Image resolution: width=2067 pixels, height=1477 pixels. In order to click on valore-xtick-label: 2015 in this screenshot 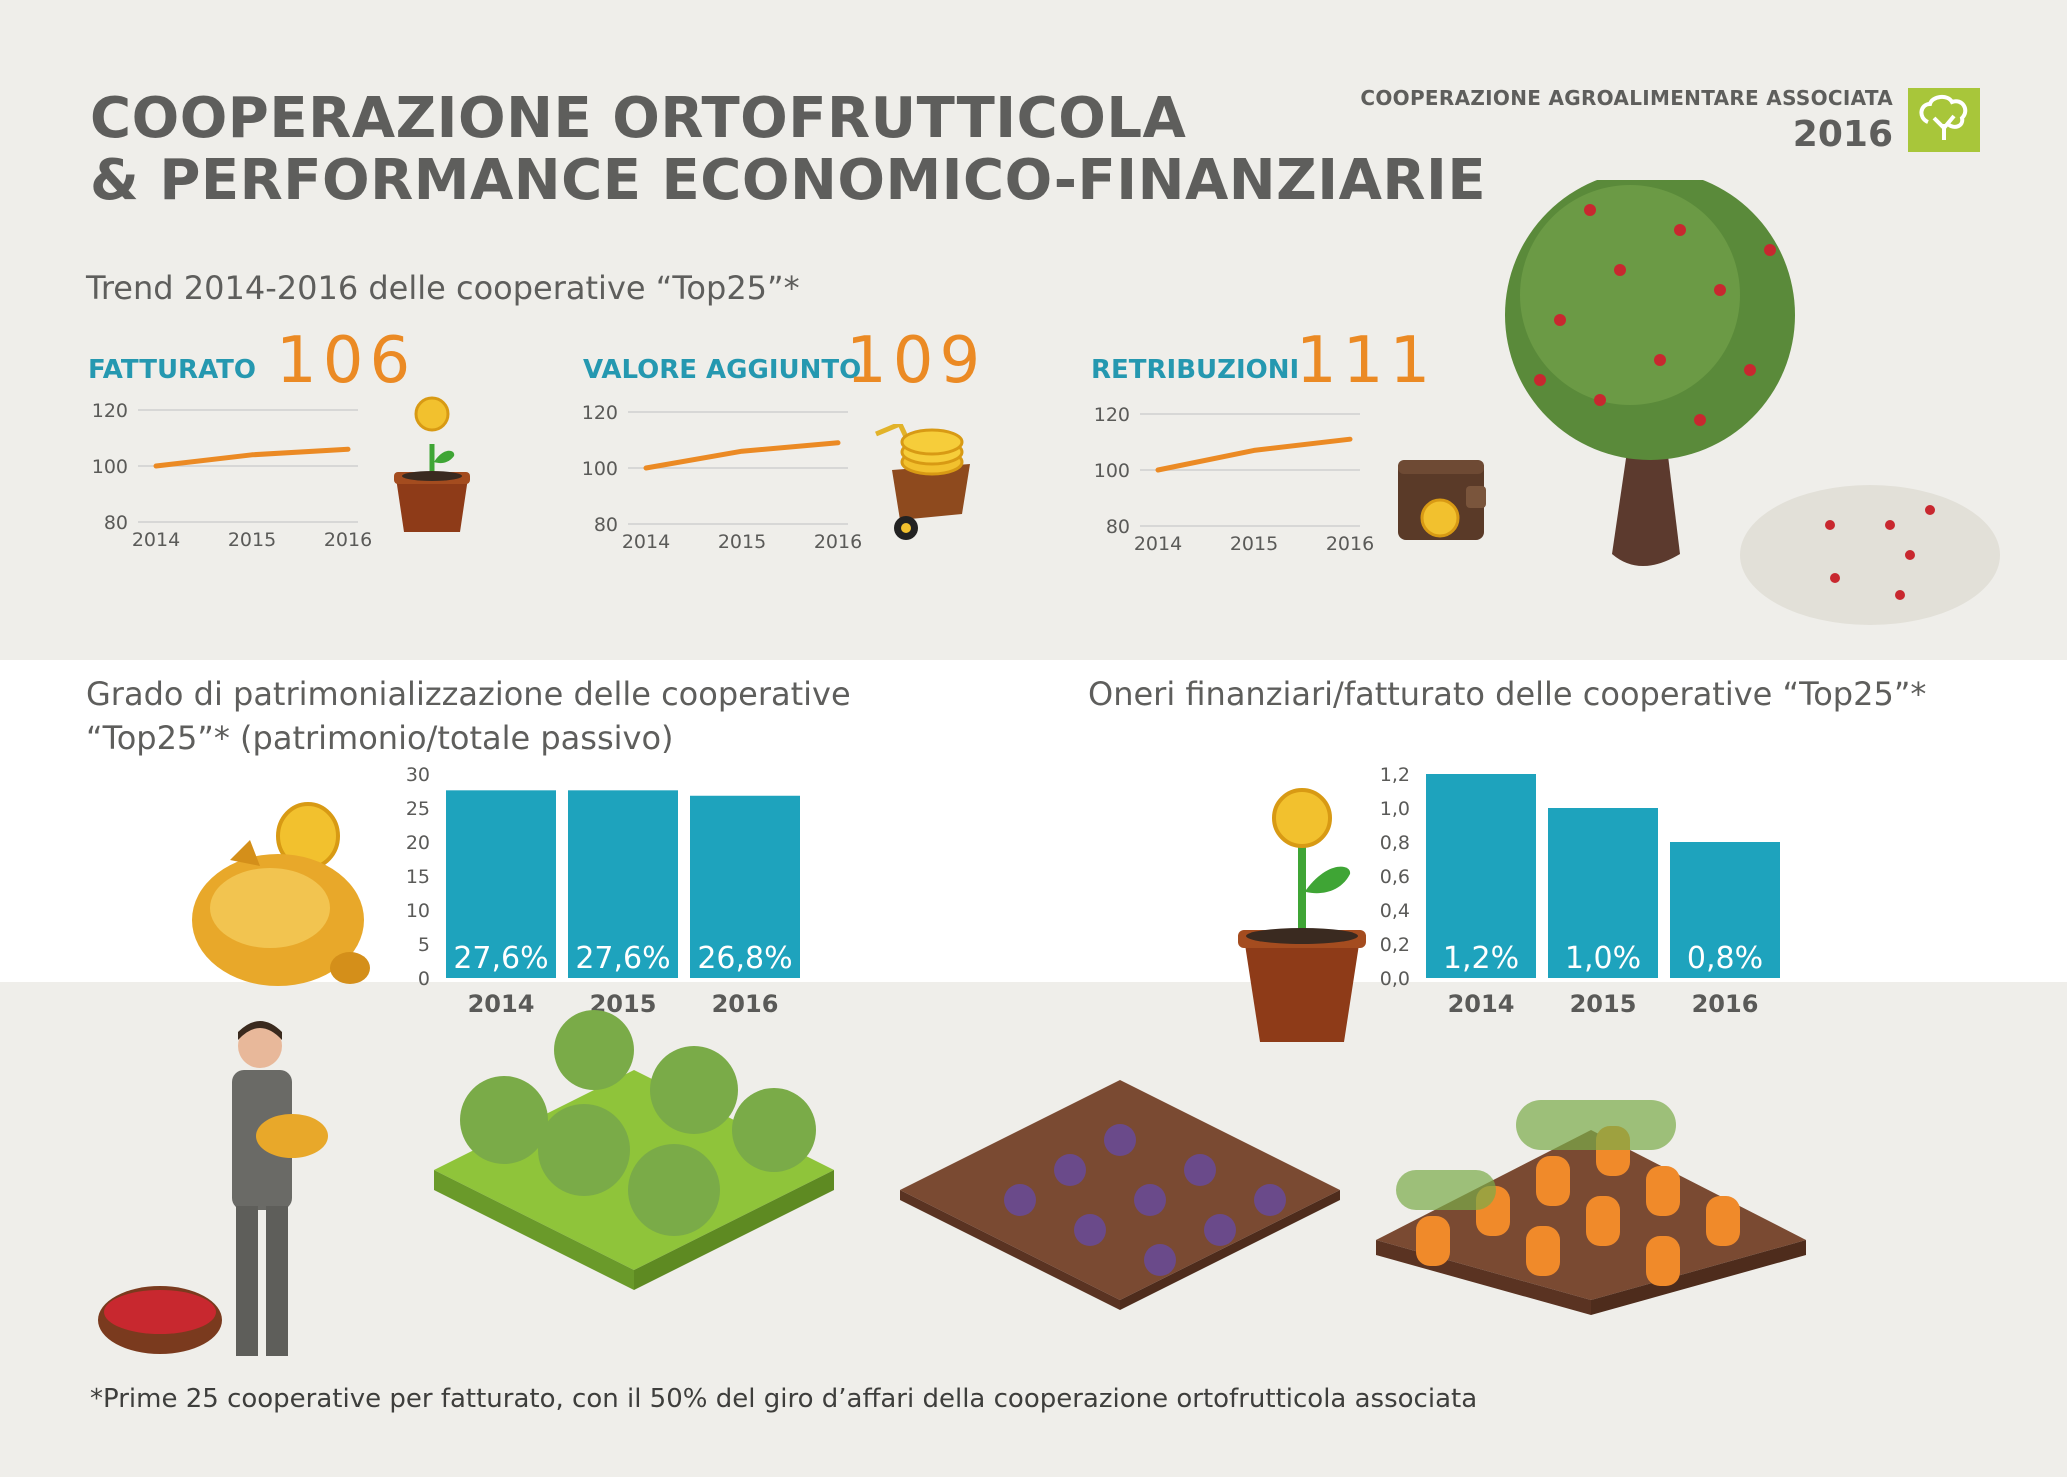, I will do `click(742, 542)`.